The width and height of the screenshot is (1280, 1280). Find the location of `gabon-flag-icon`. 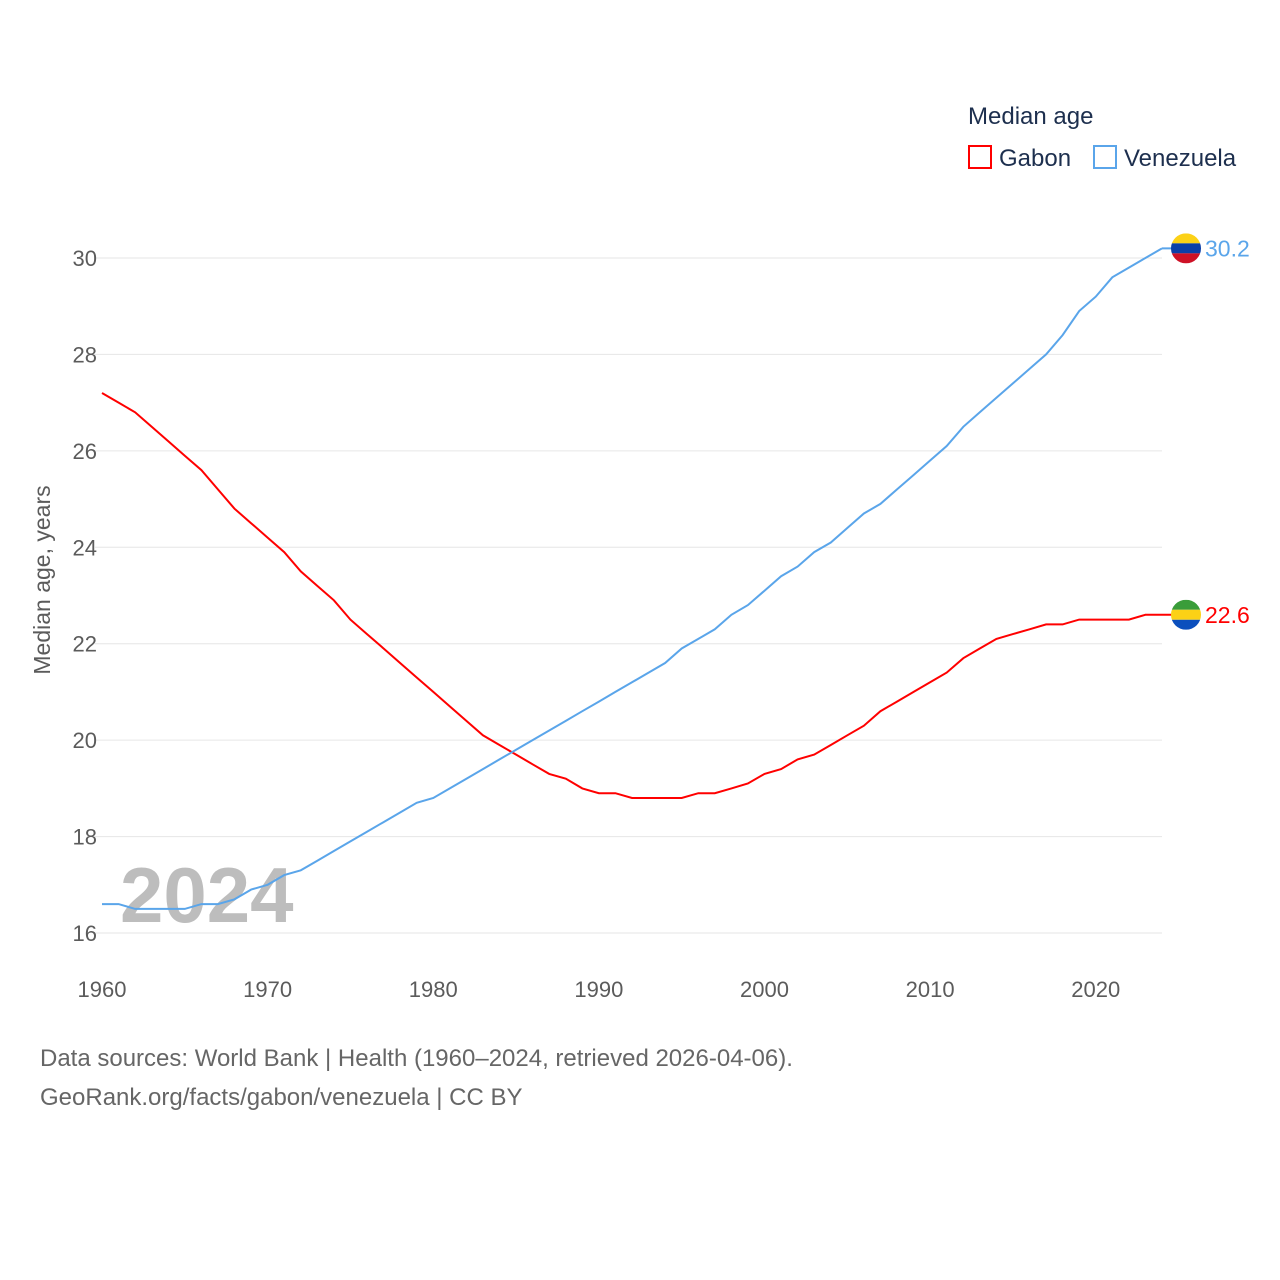

gabon-flag-icon is located at coordinates (1186, 614).